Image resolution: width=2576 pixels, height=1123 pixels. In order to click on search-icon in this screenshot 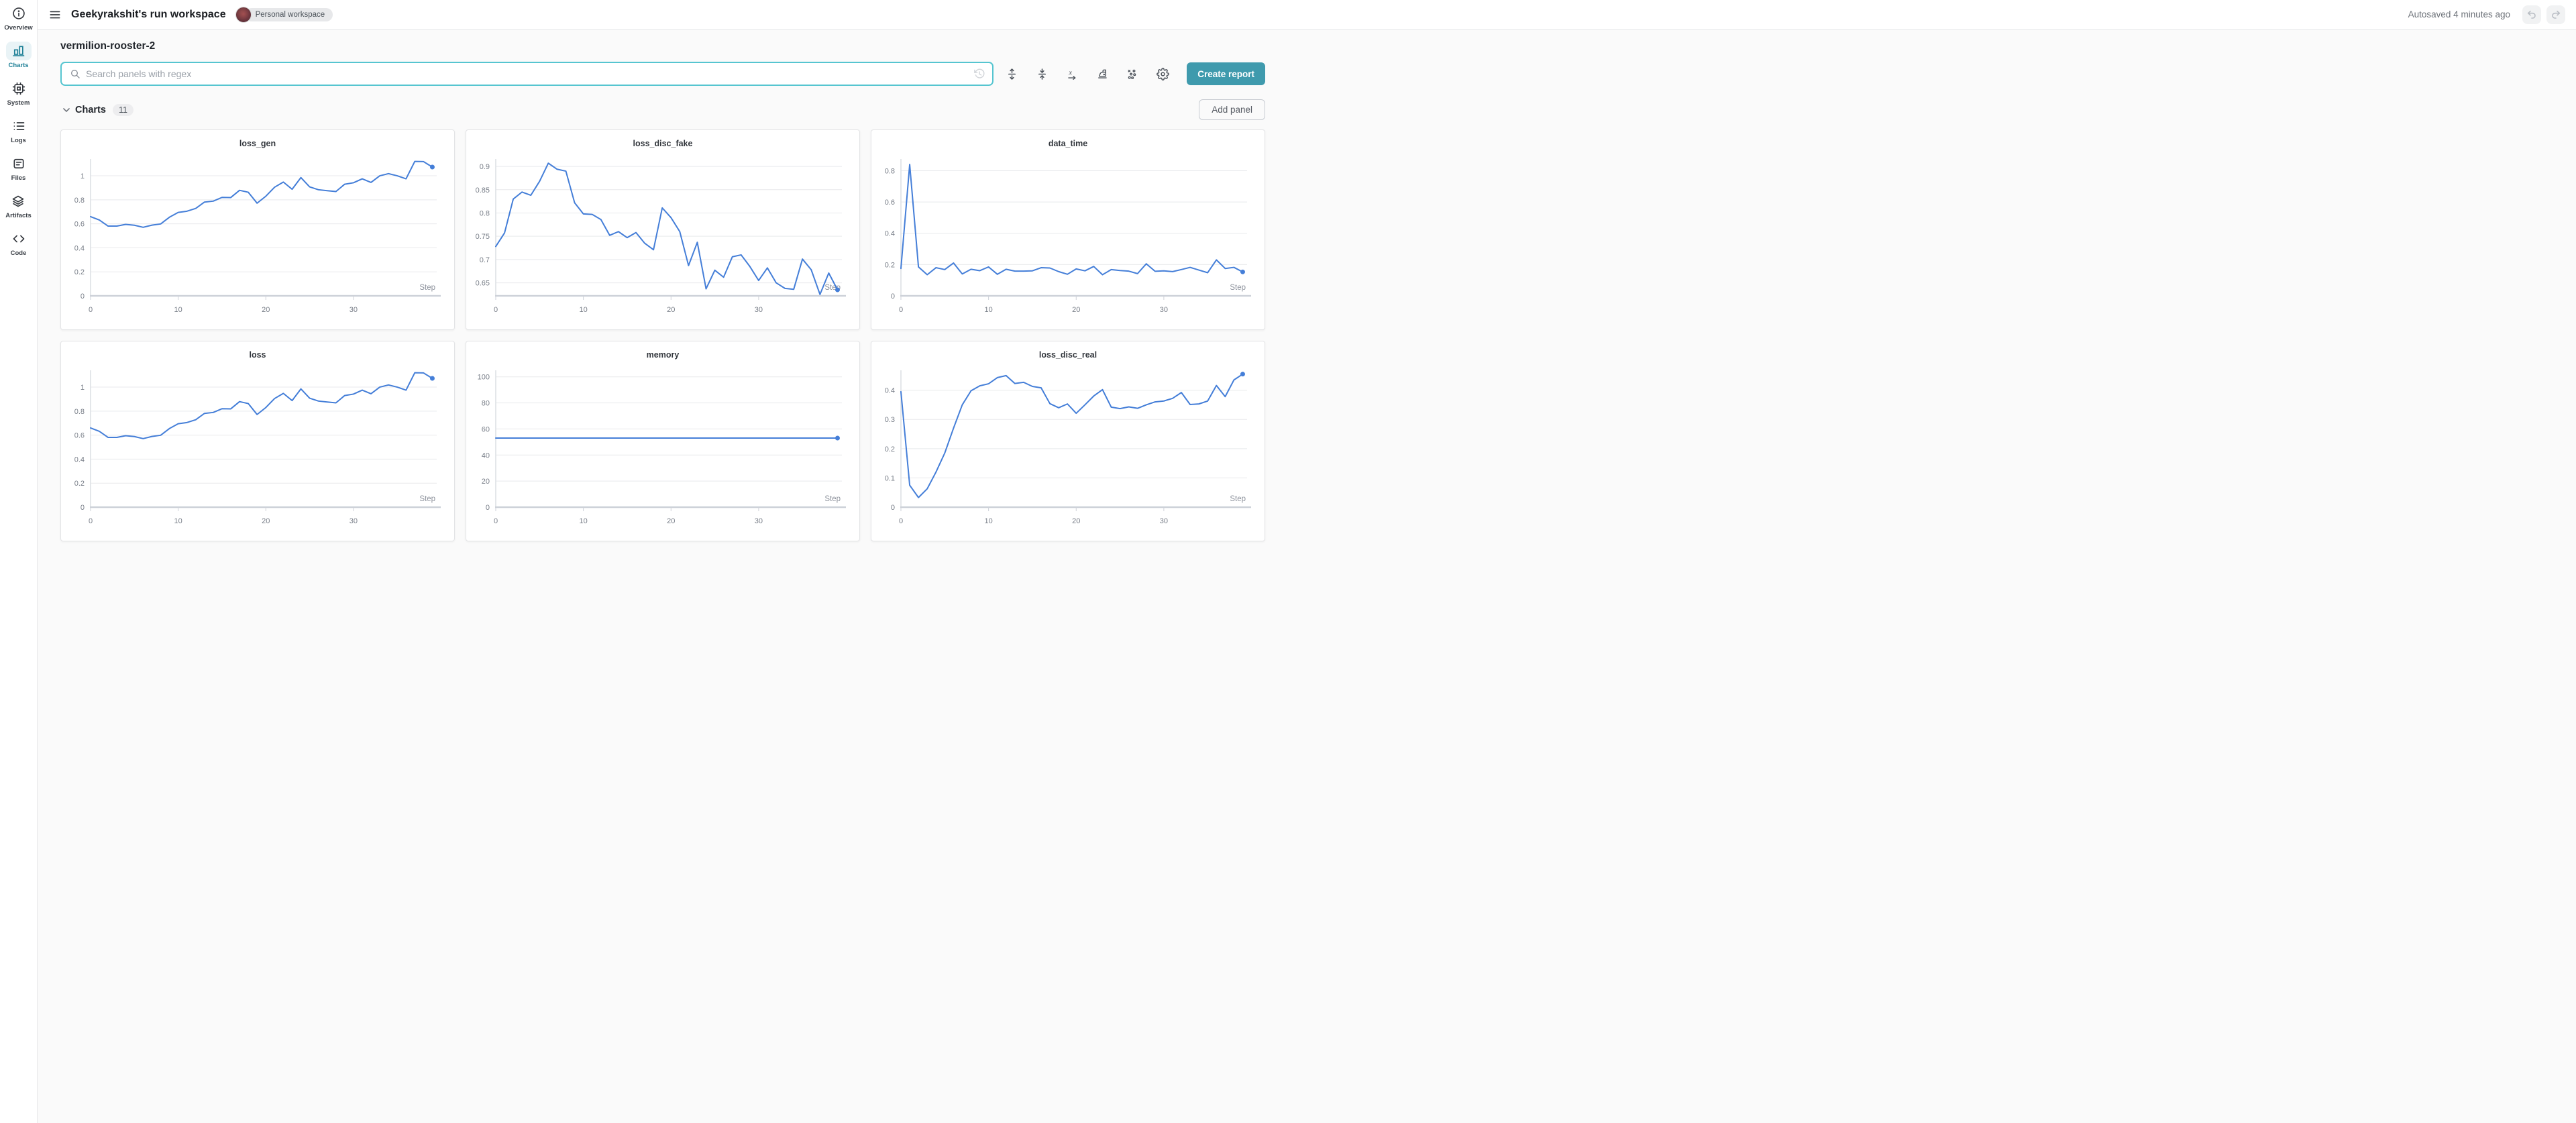, I will do `click(75, 74)`.